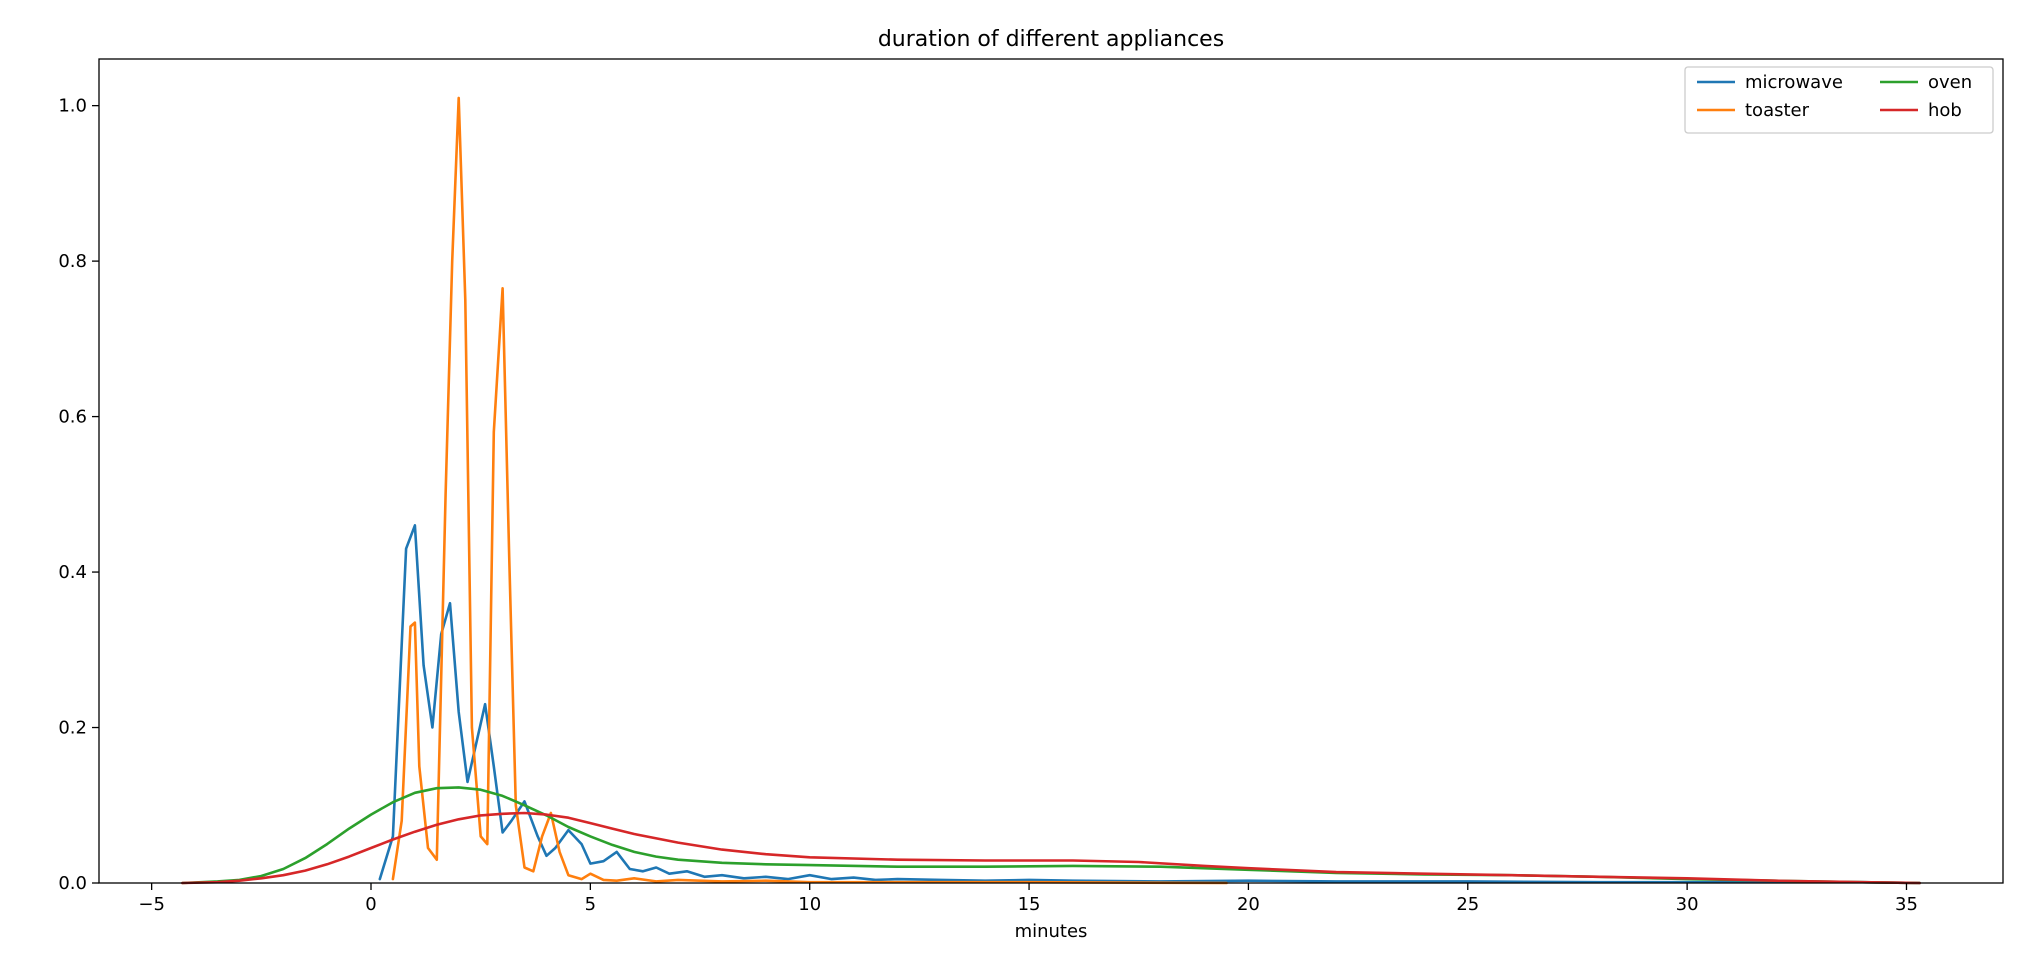  What do you see at coordinates (1467, 904) in the screenshot?
I see `x-tick-label: 25` at bounding box center [1467, 904].